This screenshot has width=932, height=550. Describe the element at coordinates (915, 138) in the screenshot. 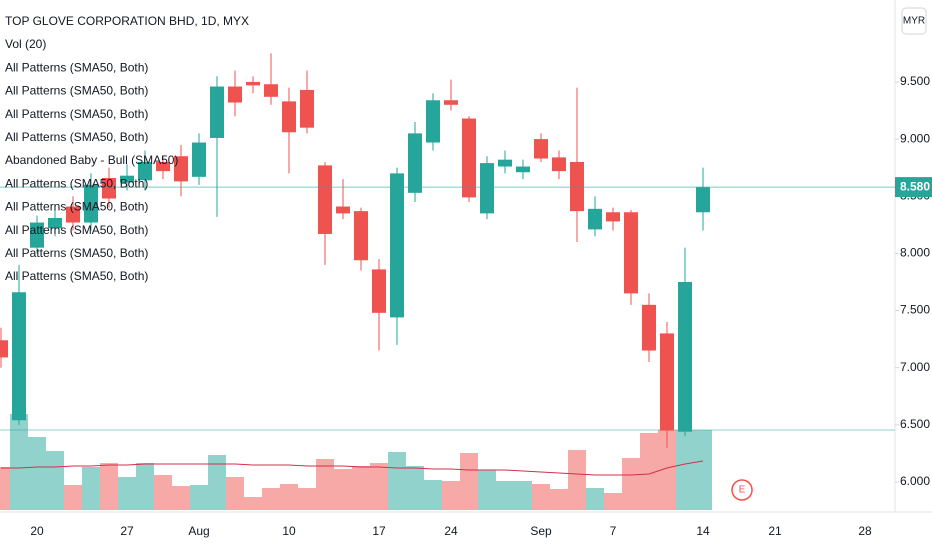

I see `y-tick-label: 9.000` at that location.